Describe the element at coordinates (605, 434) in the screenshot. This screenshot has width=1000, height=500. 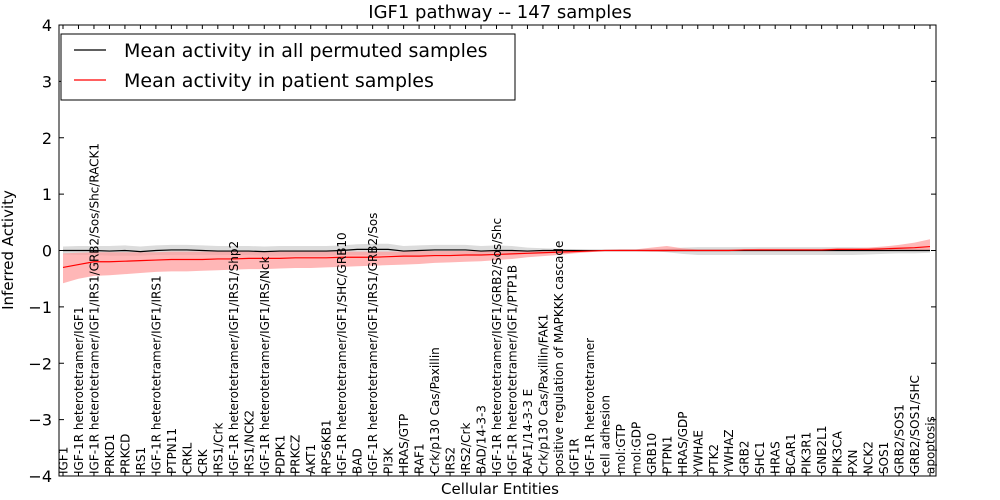
I see `x-tick-label: cell adhesion` at that location.